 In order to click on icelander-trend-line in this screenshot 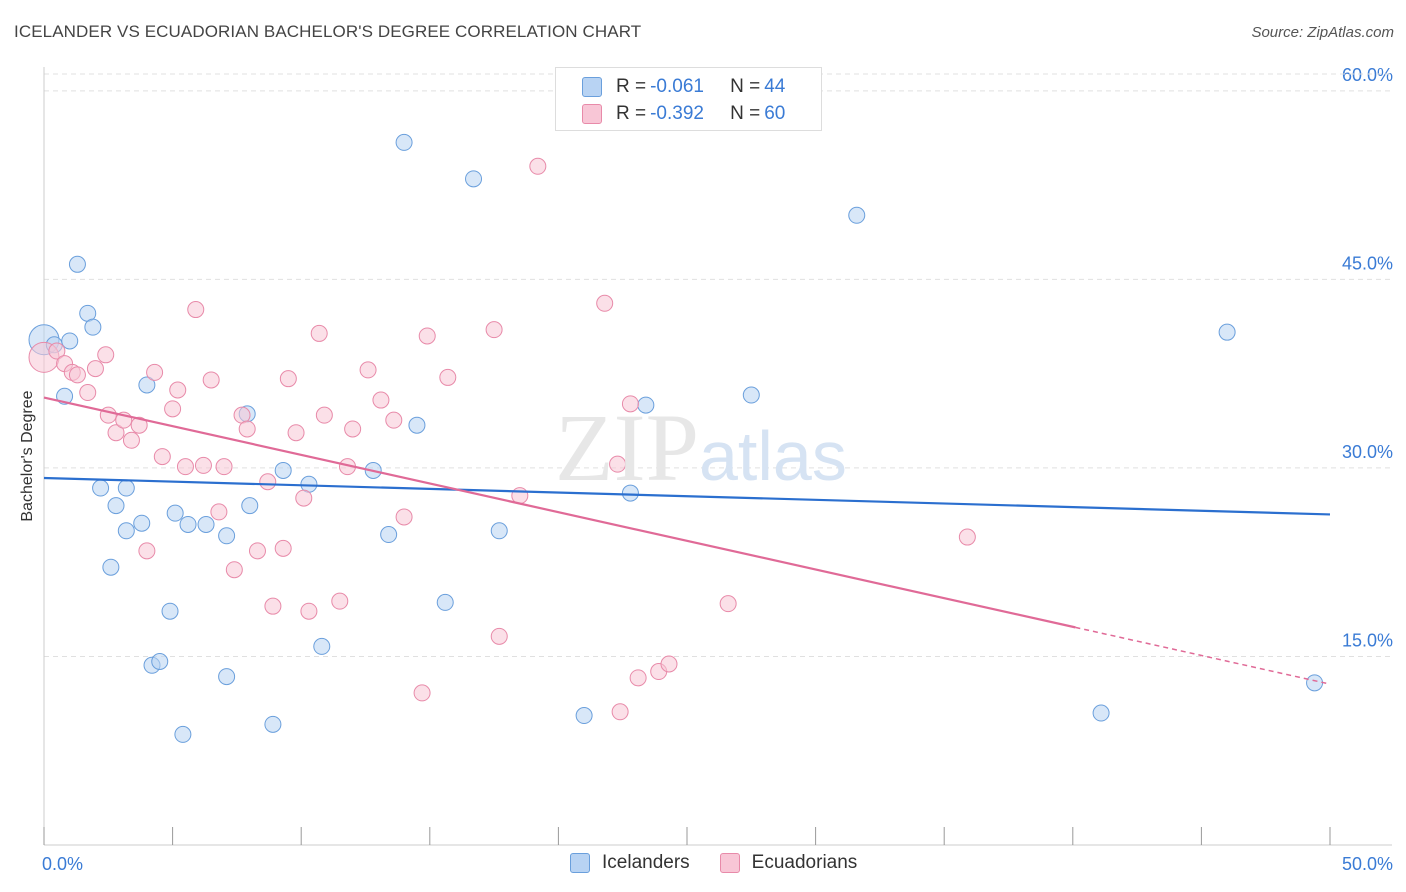, I will do `click(687, 496)`.